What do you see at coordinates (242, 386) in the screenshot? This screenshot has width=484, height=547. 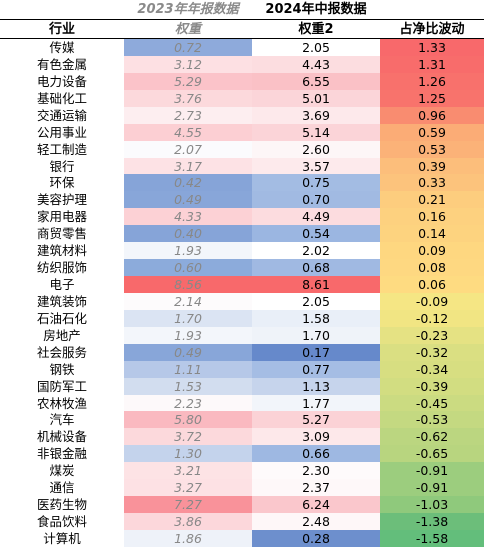 I see `table-row: 国防军工 1.53 1.13 -0.39` at bounding box center [242, 386].